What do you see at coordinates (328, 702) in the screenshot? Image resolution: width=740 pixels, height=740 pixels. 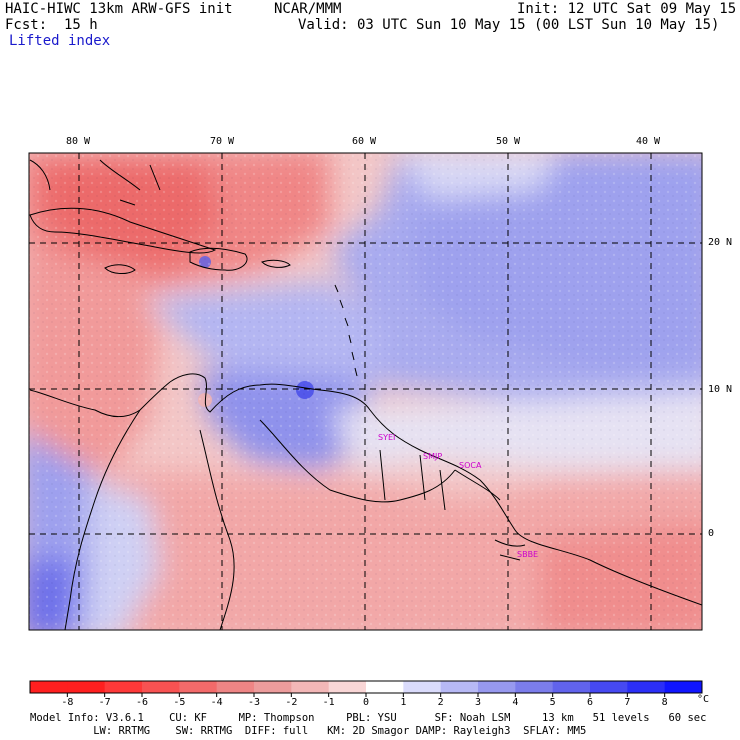 I see `colorbar-label: -1` at bounding box center [328, 702].